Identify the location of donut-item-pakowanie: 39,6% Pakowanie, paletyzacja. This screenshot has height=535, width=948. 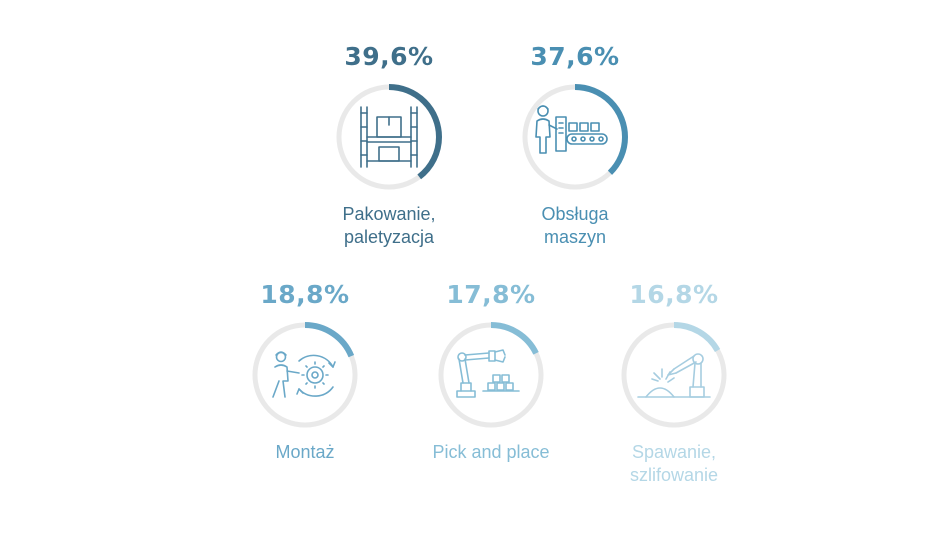
(389, 146).